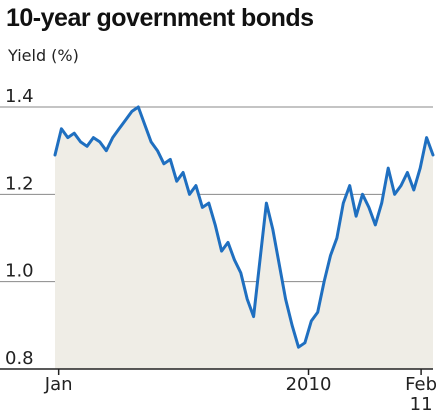  What do you see at coordinates (58, 384) in the screenshot?
I see `x-tick-label: Jan` at bounding box center [58, 384].